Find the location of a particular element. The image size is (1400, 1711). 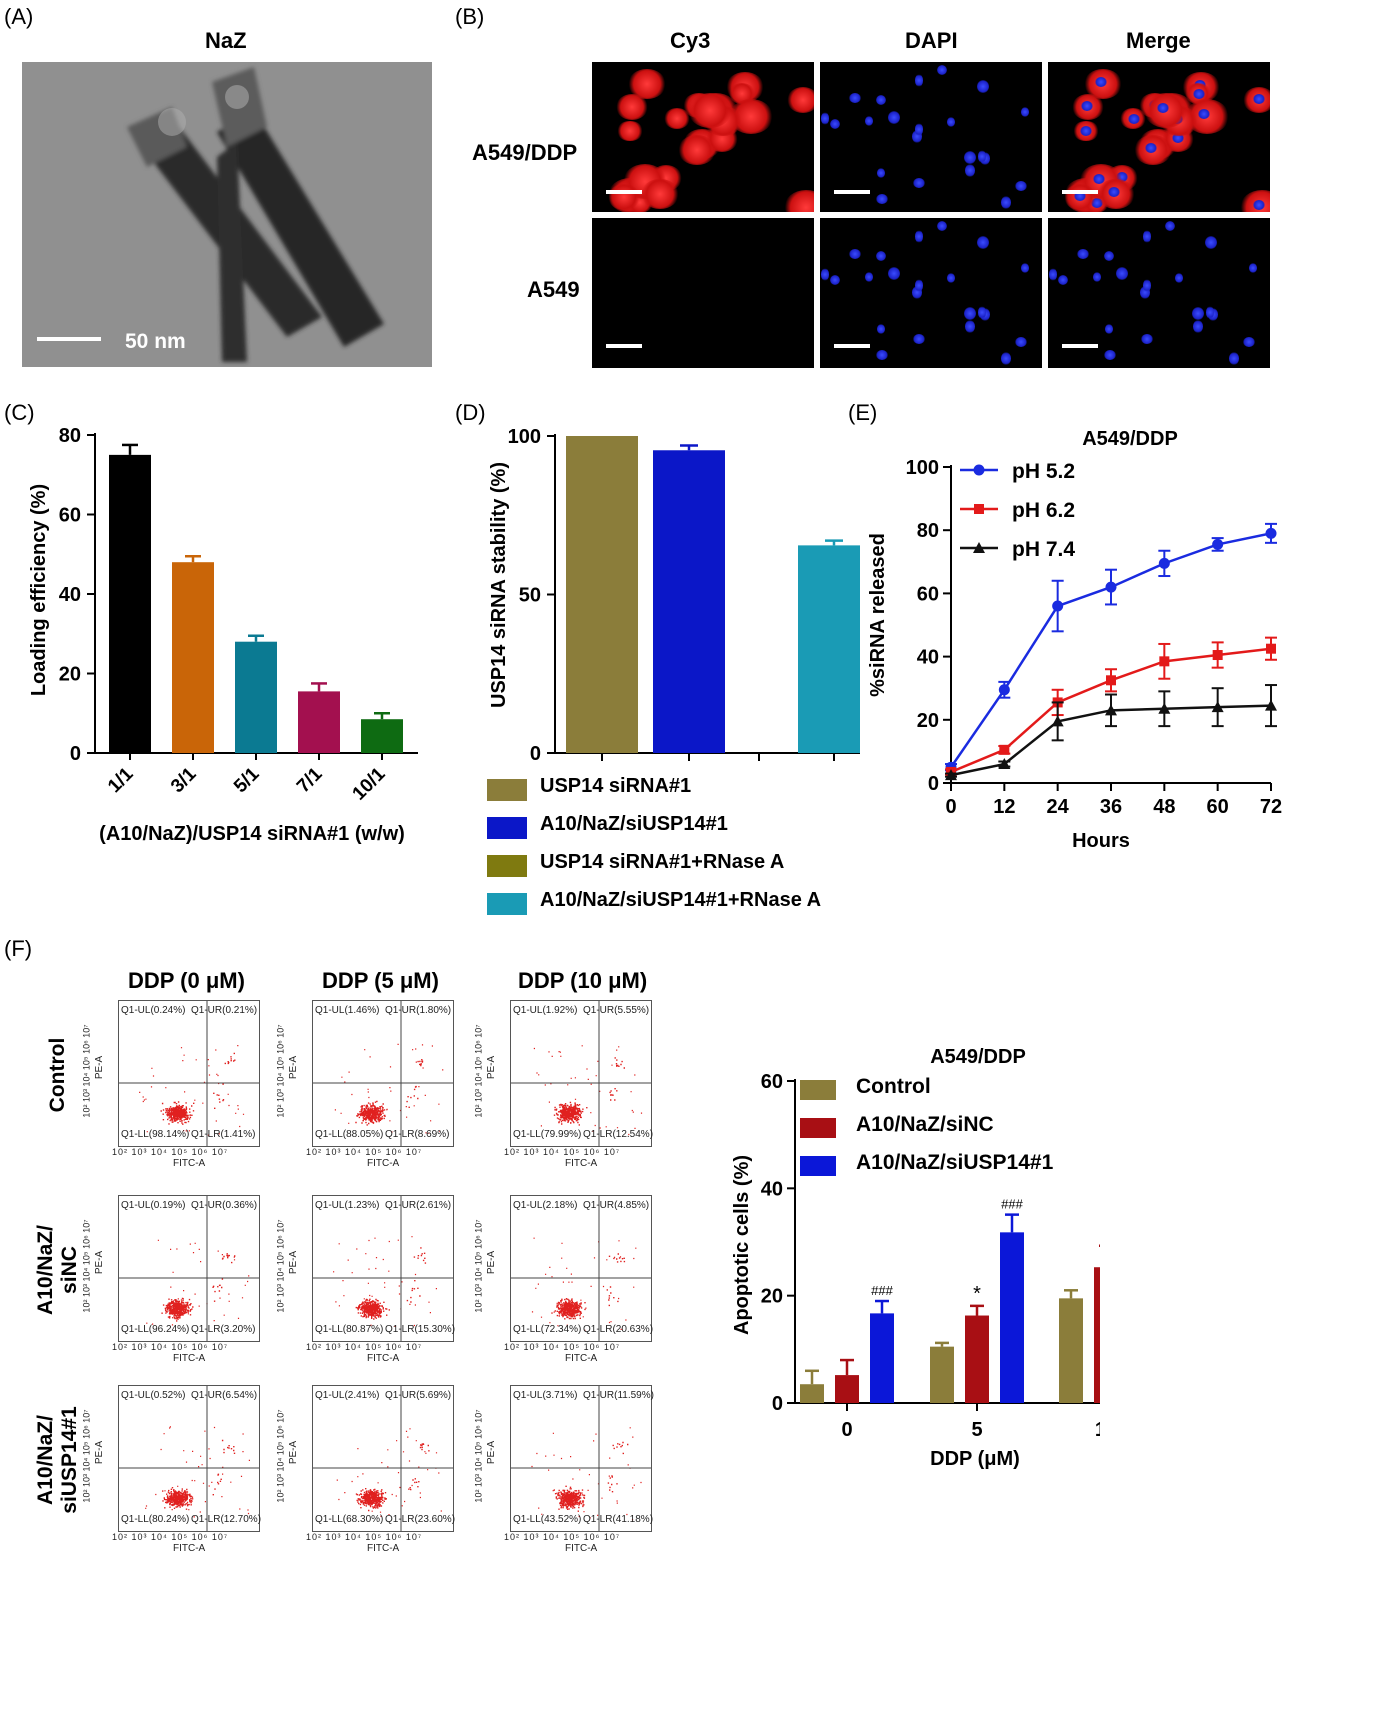

significance-mark: ### is located at coordinates (1012, 1204).